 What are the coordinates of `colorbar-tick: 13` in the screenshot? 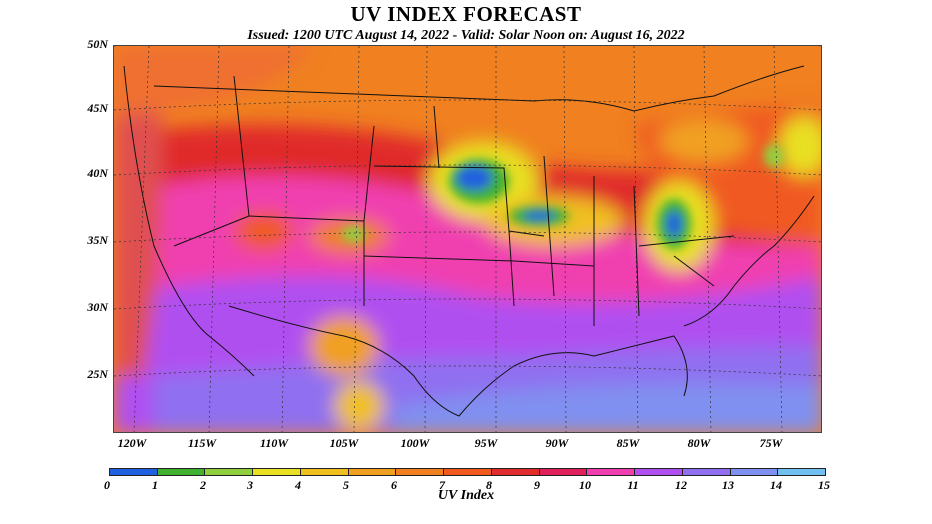 It's located at (728, 485).